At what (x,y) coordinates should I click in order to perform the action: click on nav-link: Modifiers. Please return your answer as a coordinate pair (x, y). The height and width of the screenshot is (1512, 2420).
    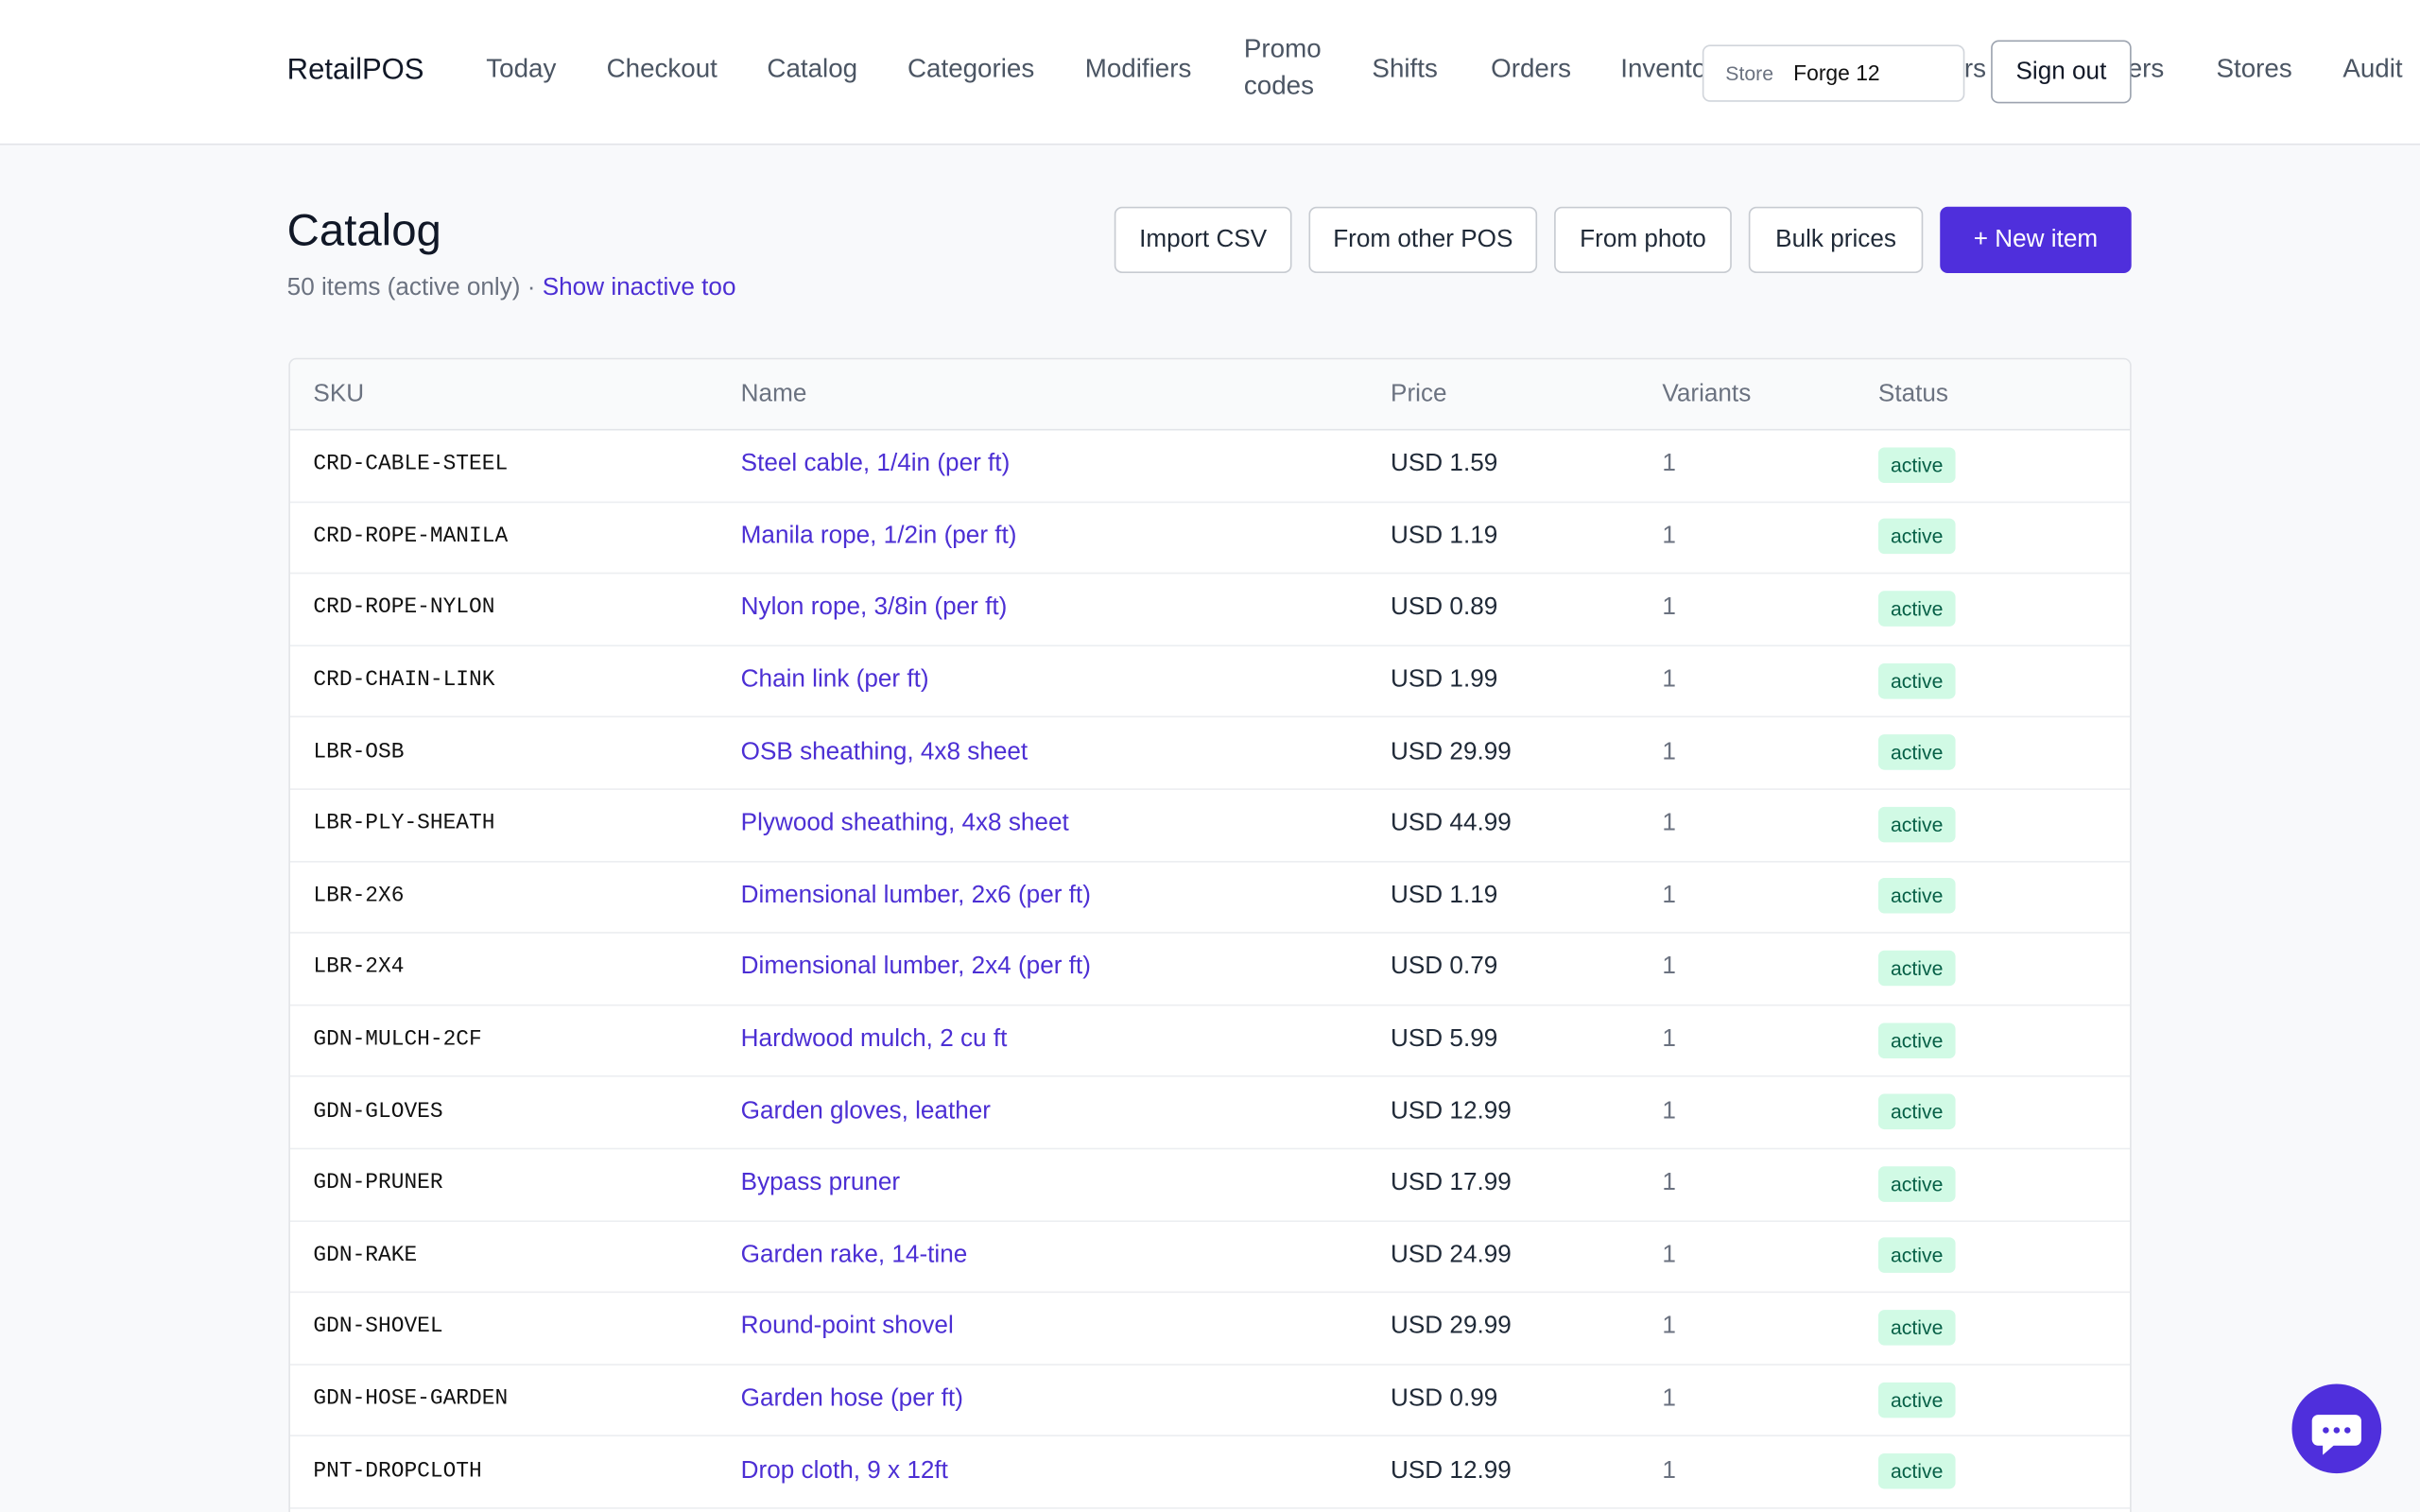
    Looking at the image, I should click on (1138, 69).